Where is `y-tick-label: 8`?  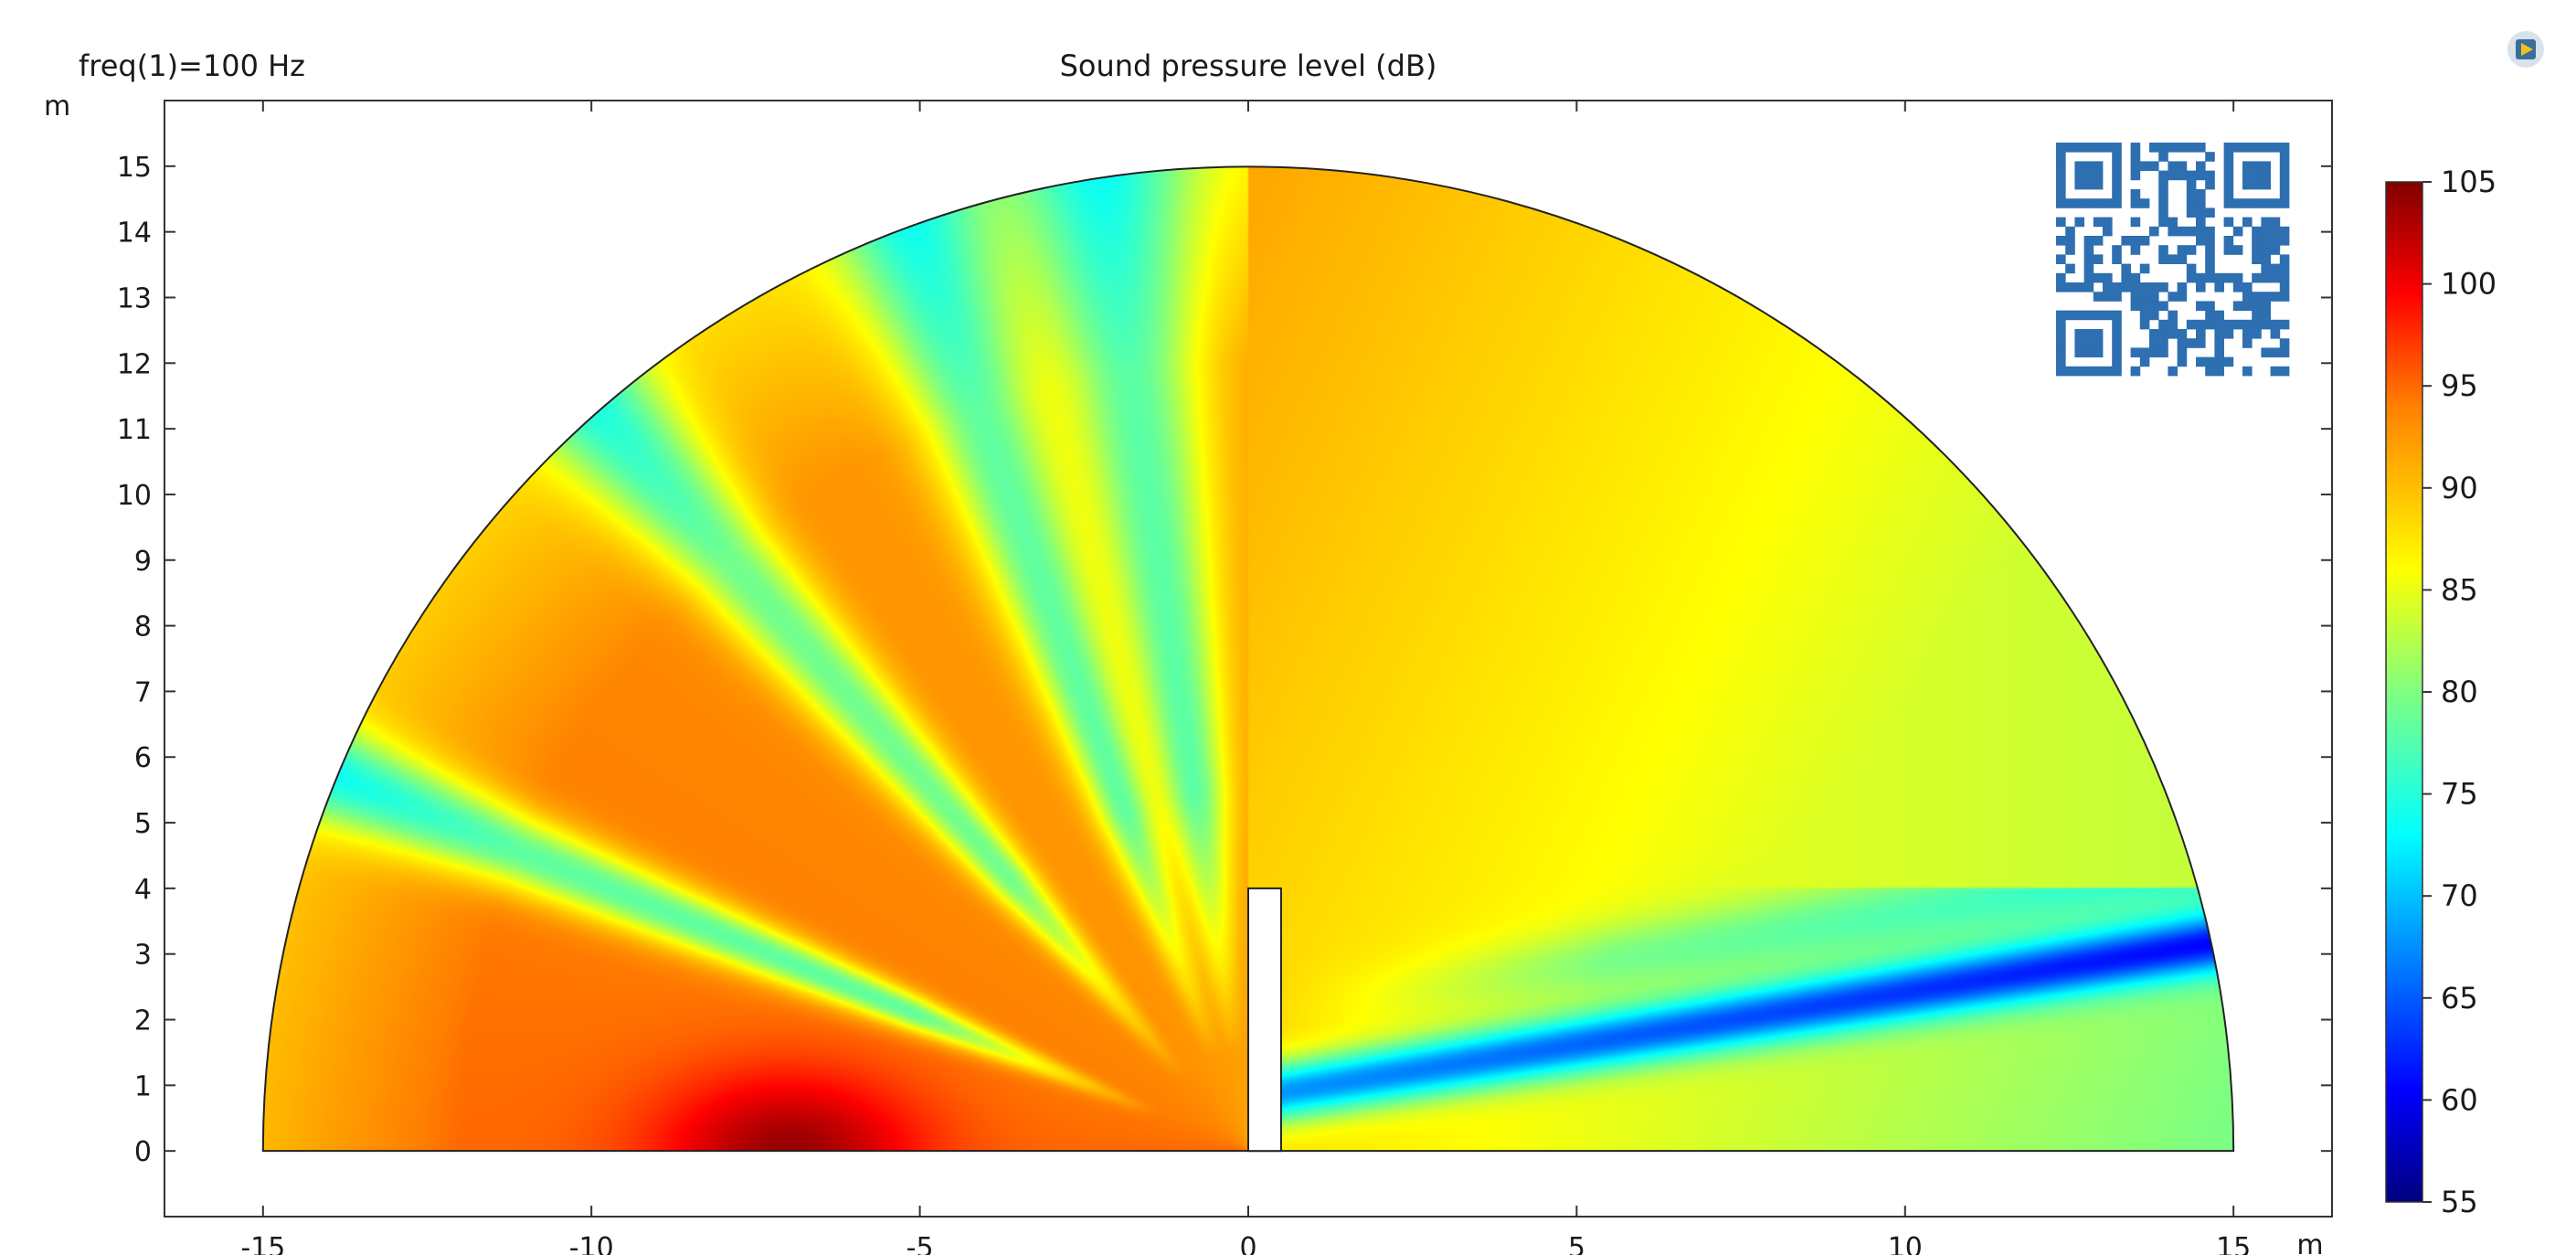
y-tick-label: 8 is located at coordinates (143, 628).